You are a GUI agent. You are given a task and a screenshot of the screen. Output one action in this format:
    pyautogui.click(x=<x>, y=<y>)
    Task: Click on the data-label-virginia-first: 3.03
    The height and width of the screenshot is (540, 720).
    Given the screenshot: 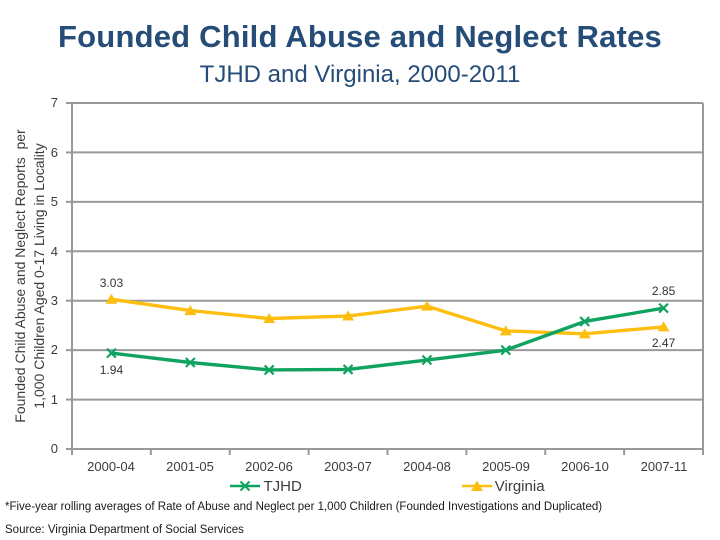 What is the action you would take?
    pyautogui.click(x=111, y=283)
    